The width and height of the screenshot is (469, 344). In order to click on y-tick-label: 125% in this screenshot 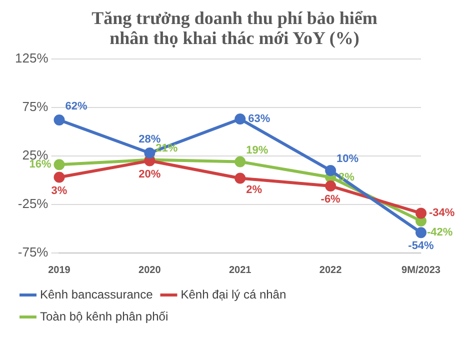, I will do `click(32, 58)`.